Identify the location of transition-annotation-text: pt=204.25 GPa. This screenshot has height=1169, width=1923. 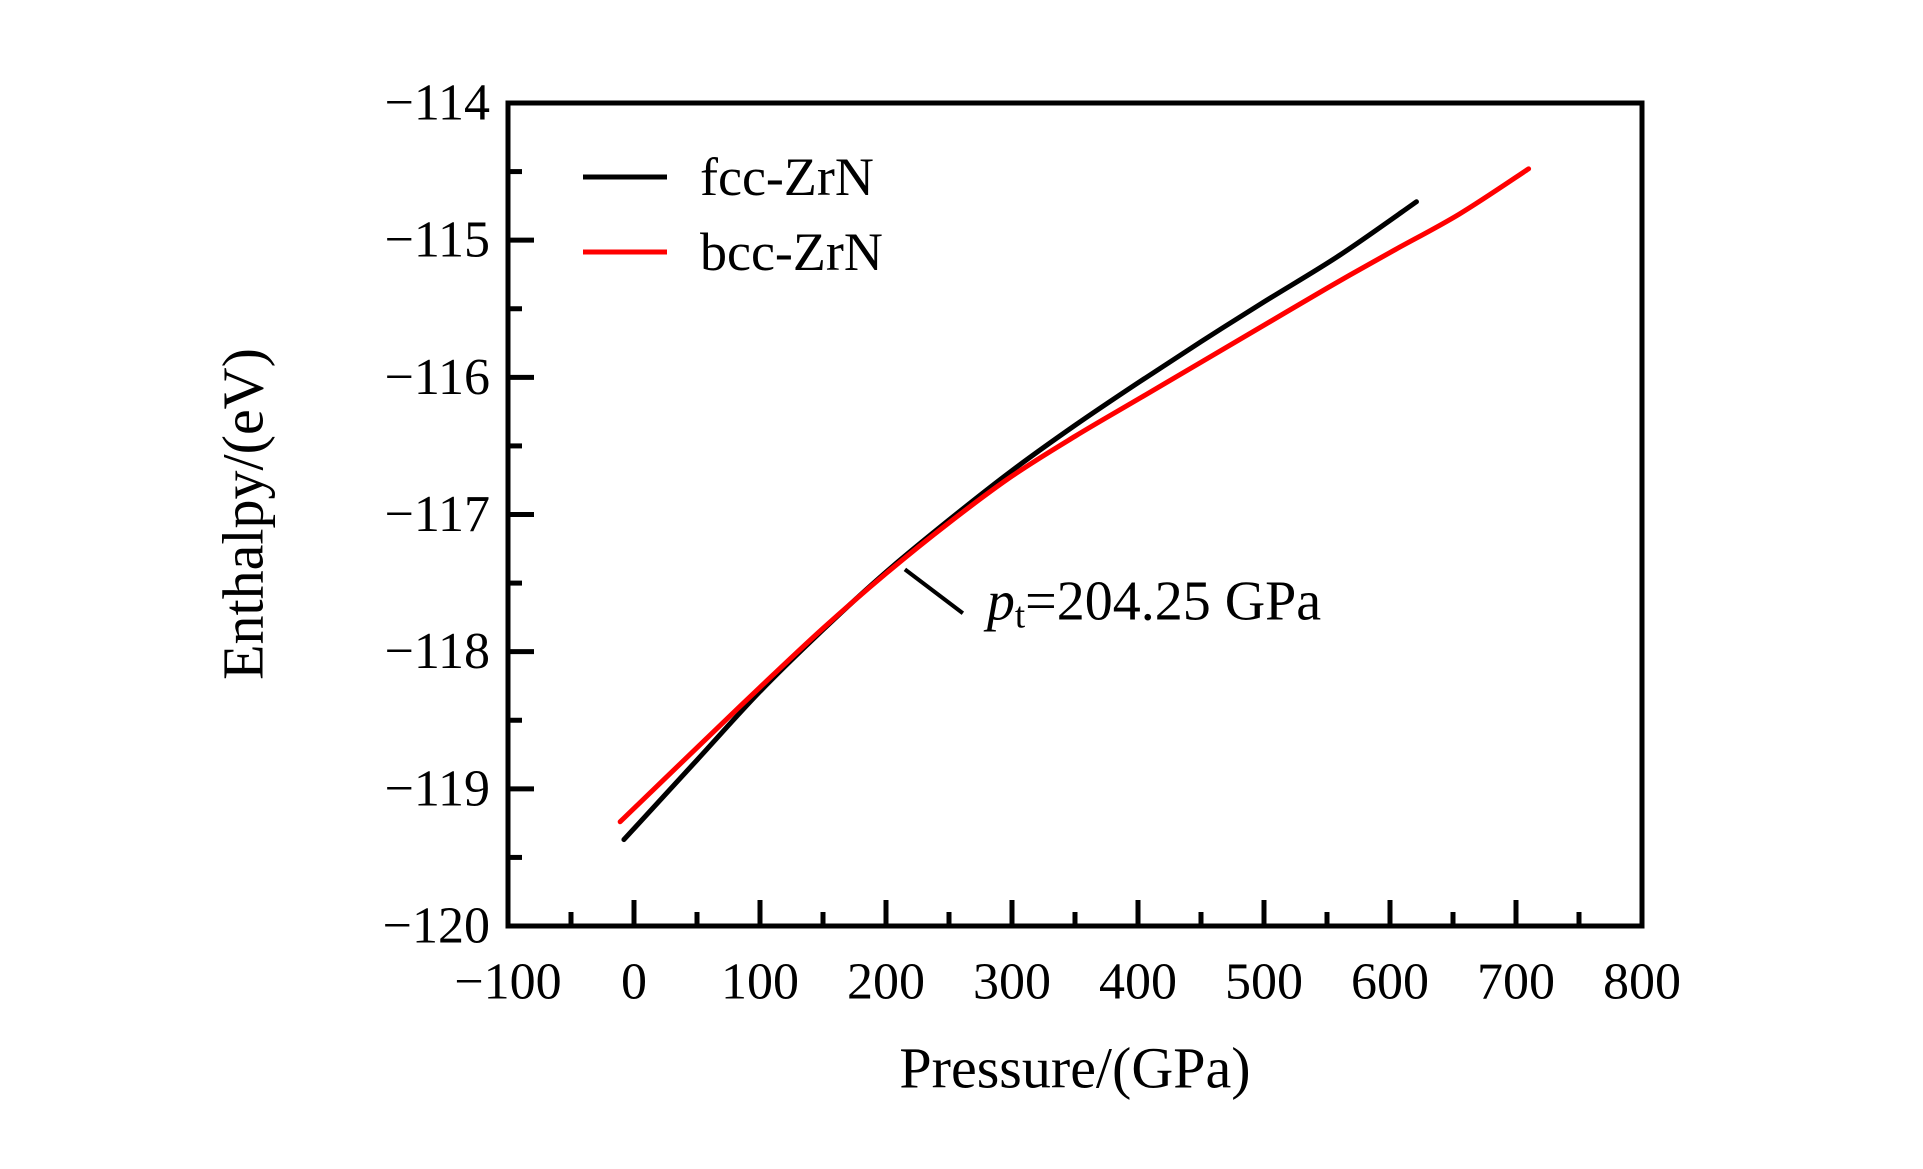
(1152, 603).